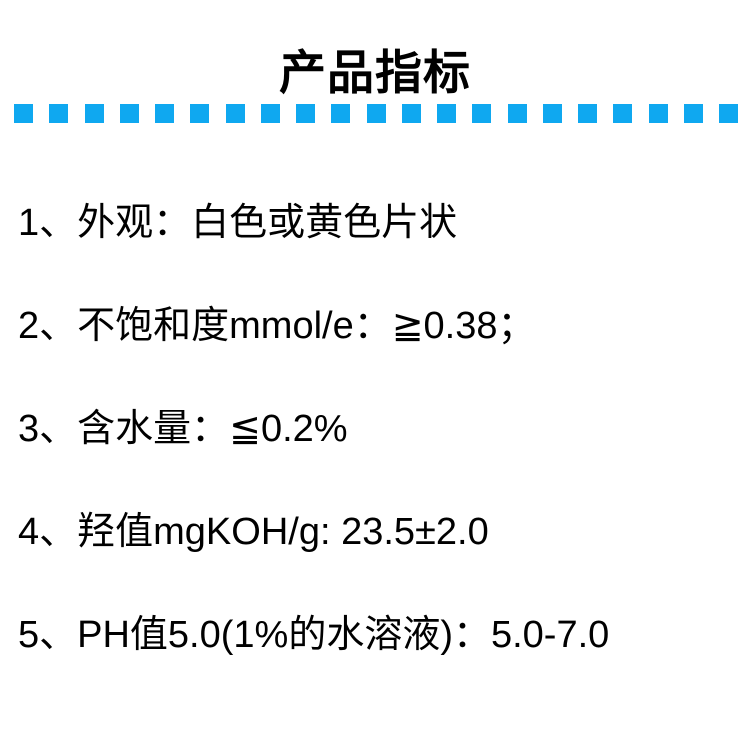  I want to click on dashed-divider, so click(376, 113).